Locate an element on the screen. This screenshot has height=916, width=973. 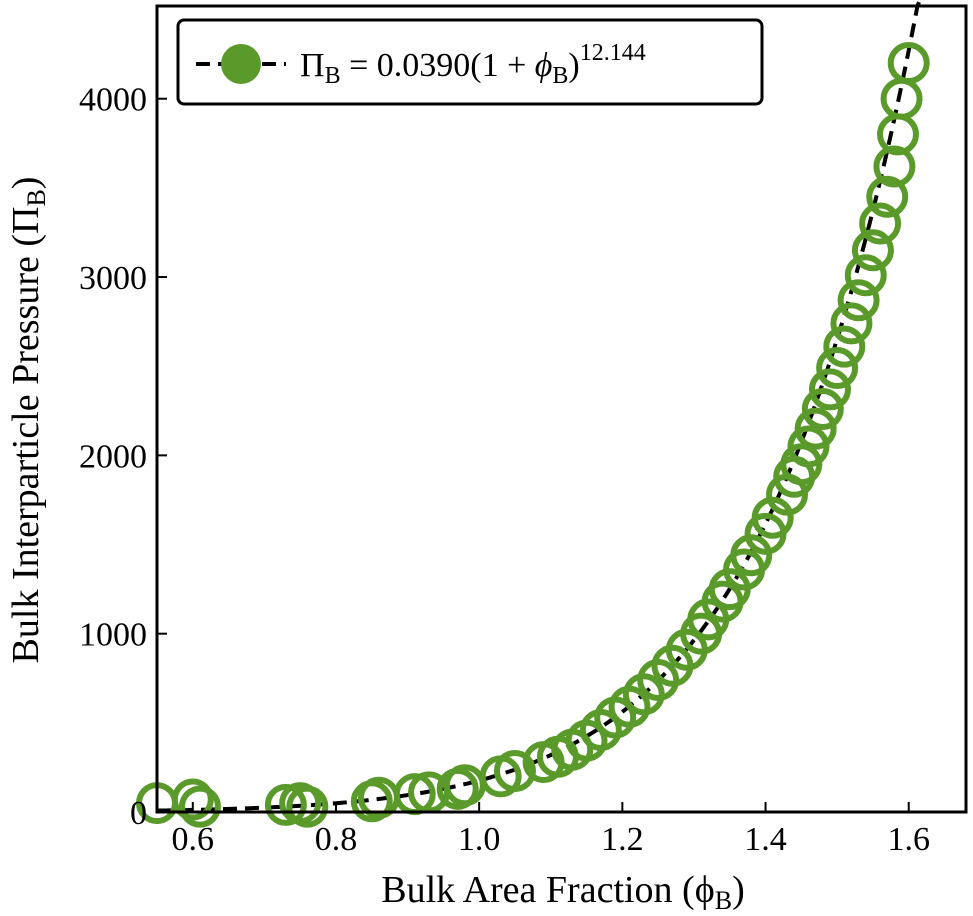
legend-box is located at coordinates (470, 62).